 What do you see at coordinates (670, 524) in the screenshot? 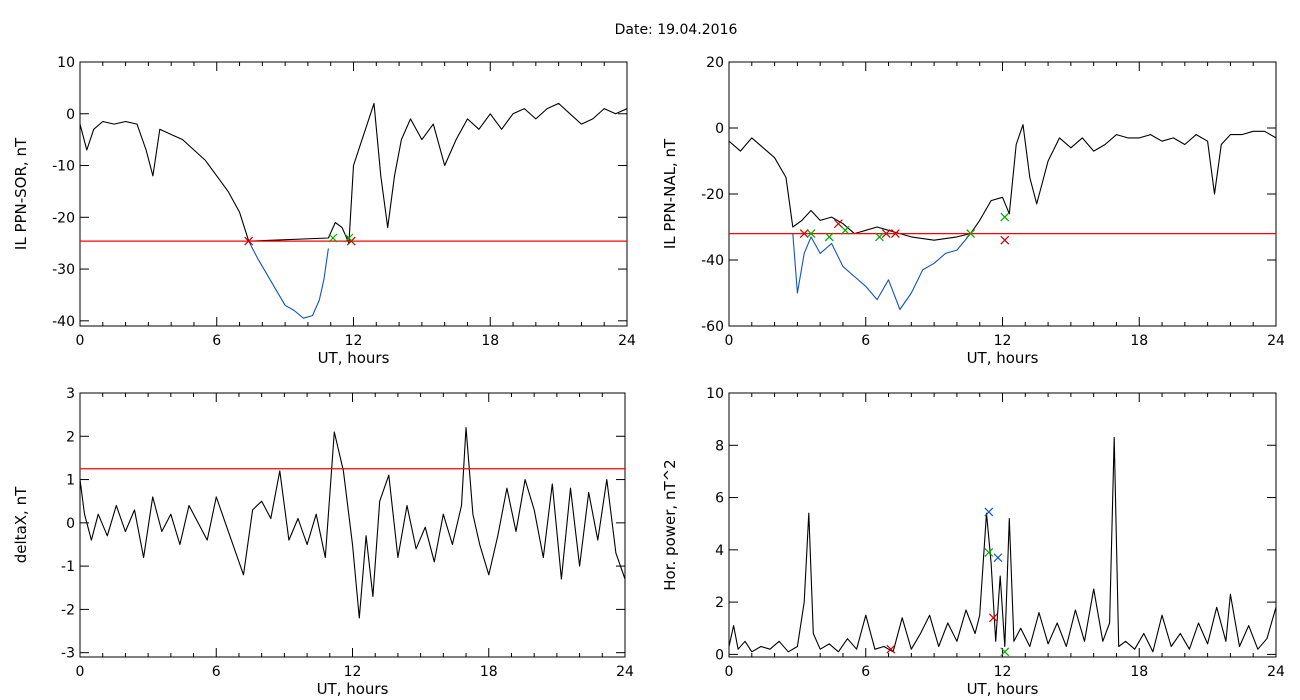
I see `y-axis-label: Hor. power, nT^2` at bounding box center [670, 524].